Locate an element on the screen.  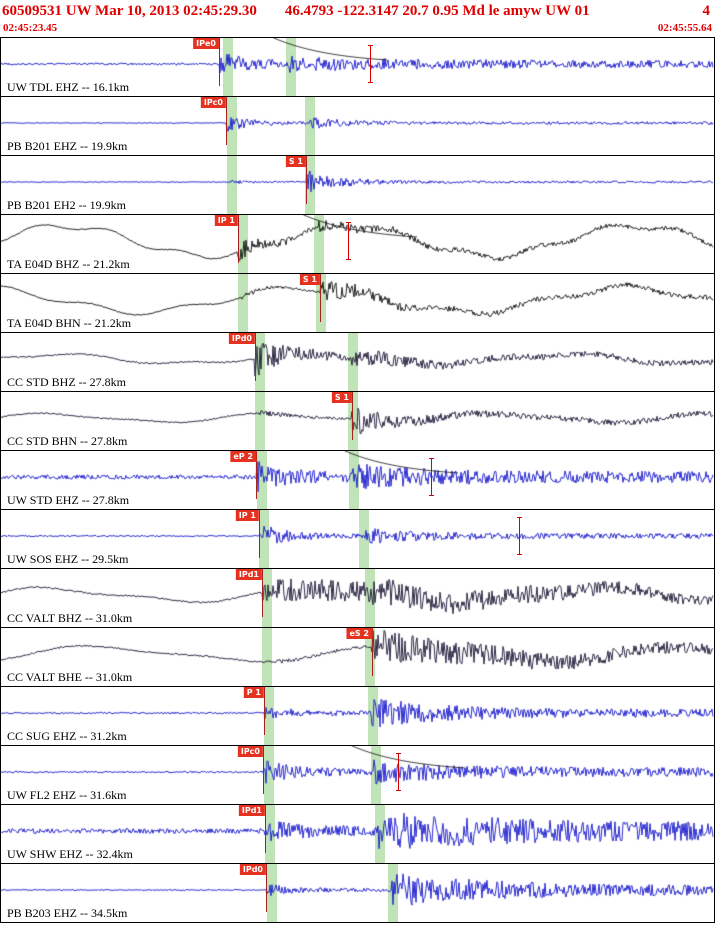
trace-row-uw-std-ehz: eP 2 UW STD EHZ -- 27.8km is located at coordinates (357, 480).